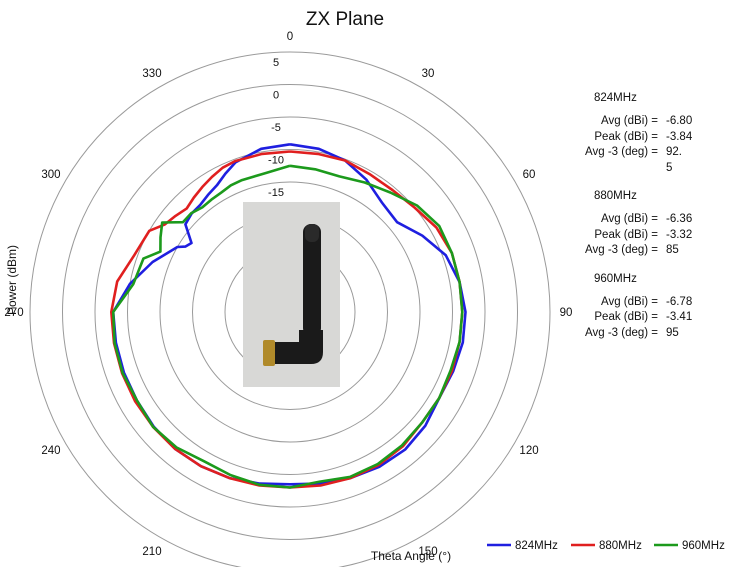  What do you see at coordinates (566, 313) in the screenshot?
I see `angle-tick-label: 90` at bounding box center [566, 313].